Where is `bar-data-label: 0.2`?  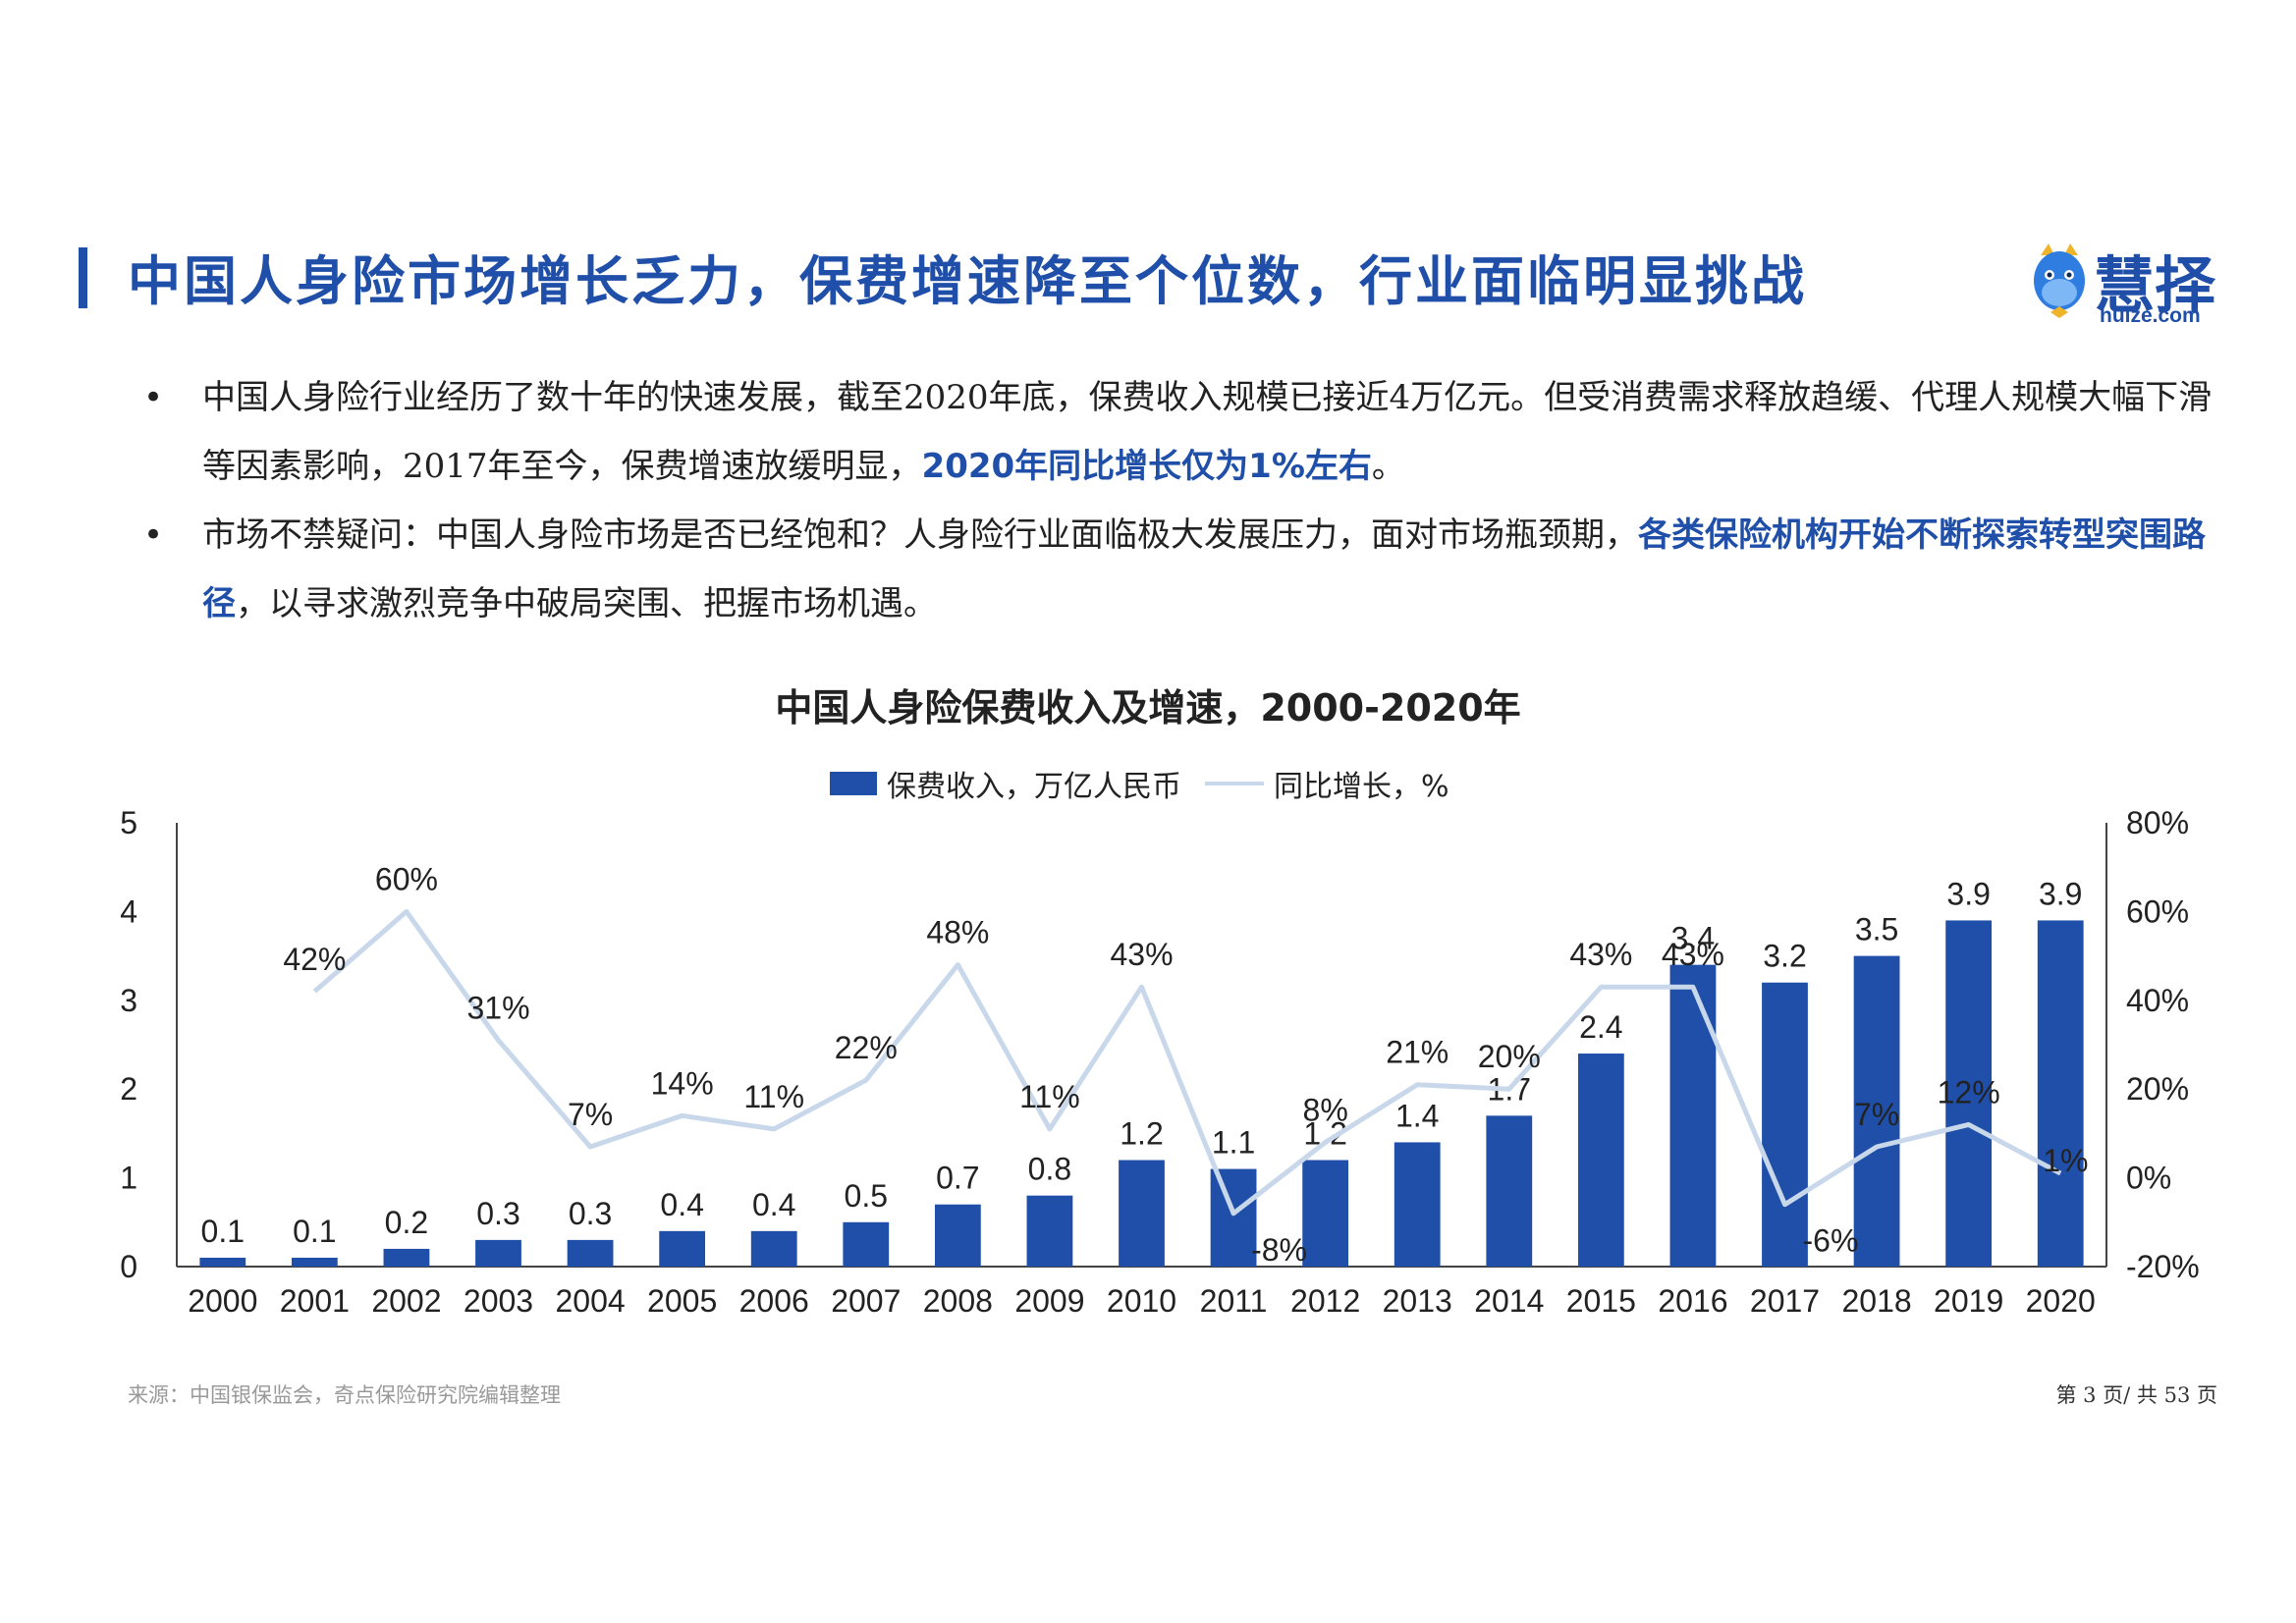
bar-data-label: 0.2 is located at coordinates (406, 1222).